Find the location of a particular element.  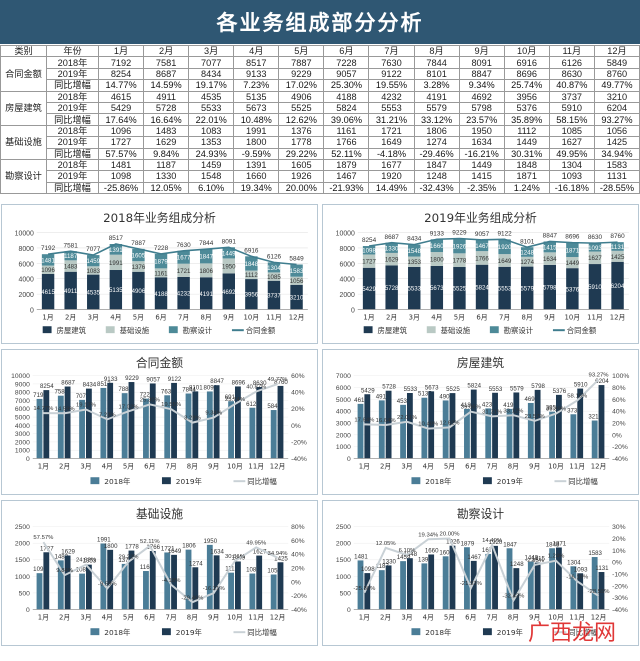

table-cell: 1605 is located at coordinates (301, 165).